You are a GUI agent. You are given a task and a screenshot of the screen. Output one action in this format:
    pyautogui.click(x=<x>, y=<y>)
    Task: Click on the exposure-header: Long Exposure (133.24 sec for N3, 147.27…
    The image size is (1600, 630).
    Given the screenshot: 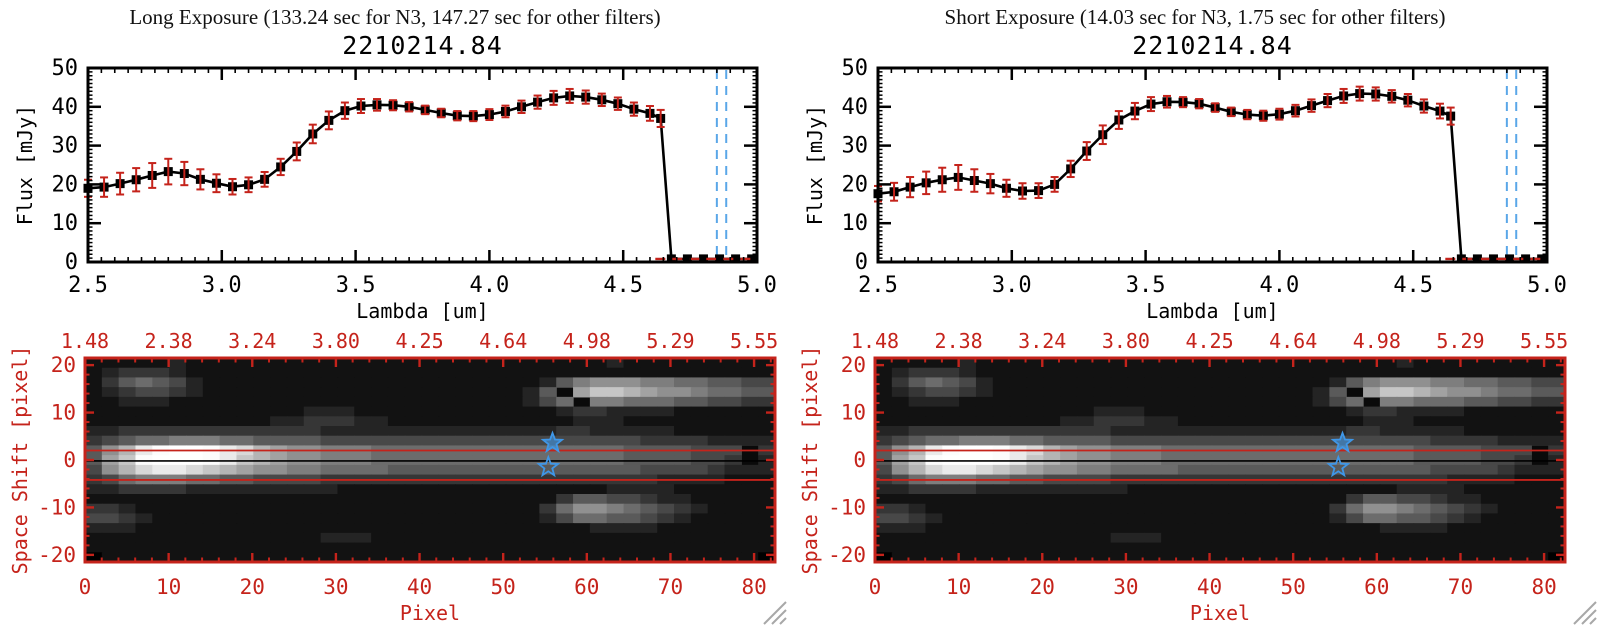 What is the action you would take?
    pyautogui.click(x=395, y=17)
    